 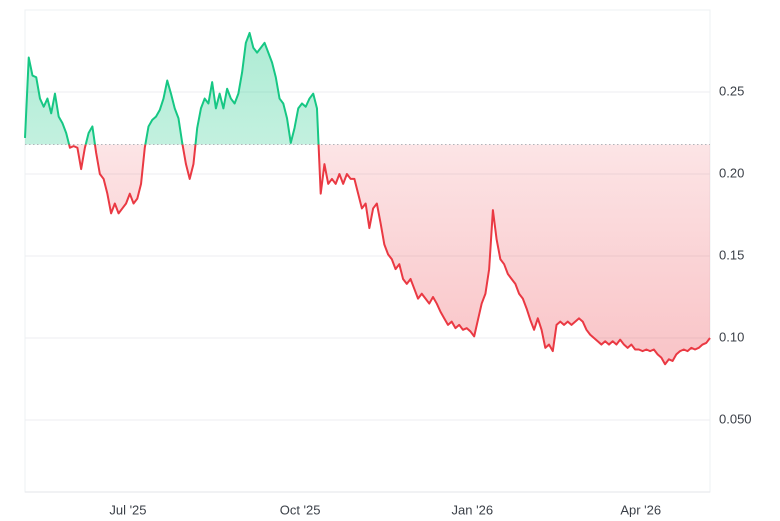 I want to click on y-tick-label: 0.10, so click(x=731, y=336).